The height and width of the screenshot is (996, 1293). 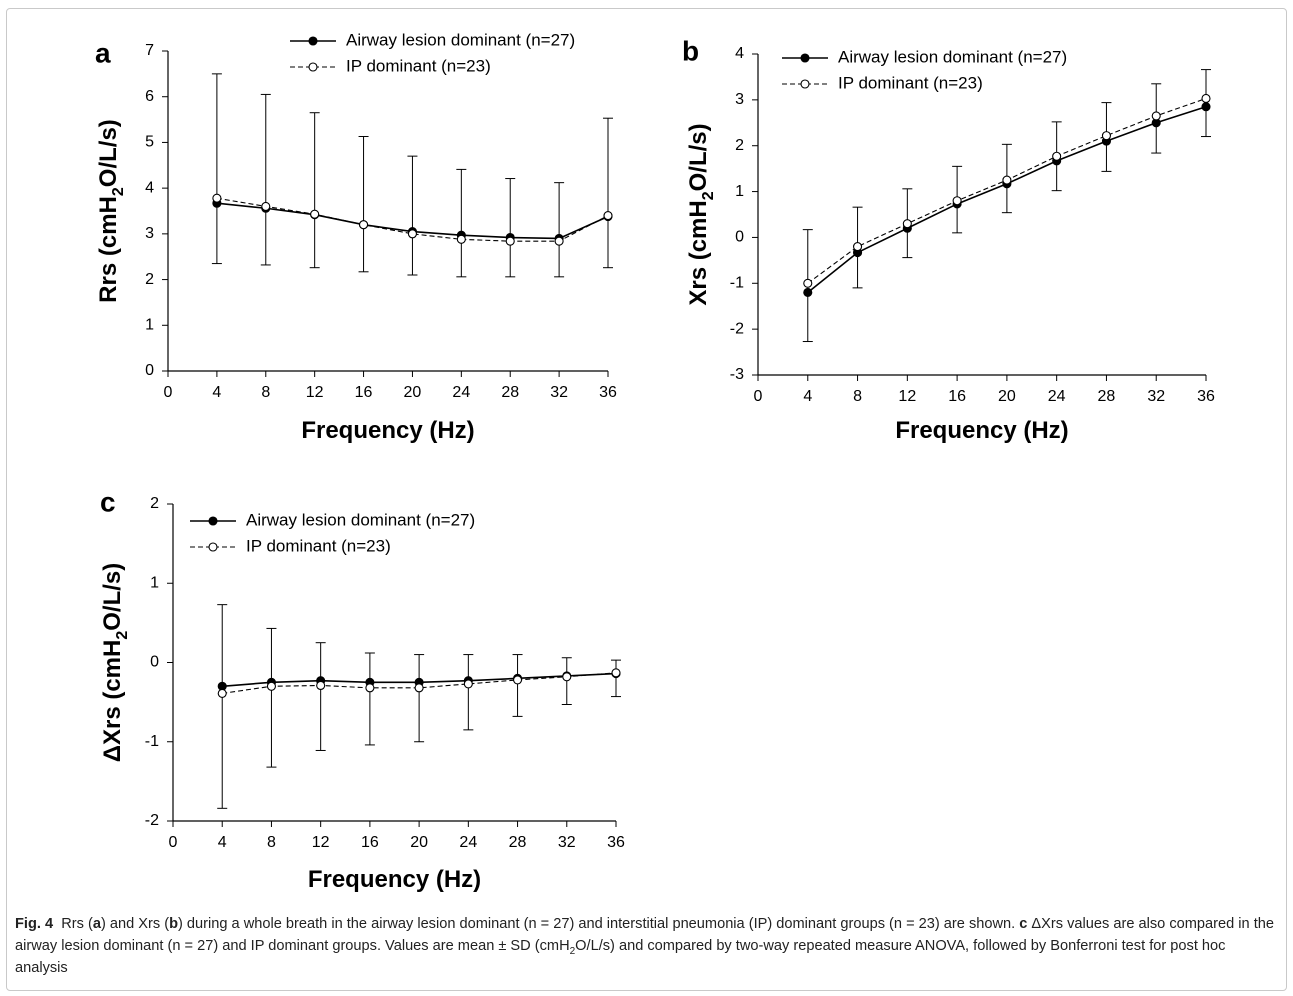 What do you see at coordinates (135, 924) in the screenshot?
I see `caption-part: ) and Xrs (` at bounding box center [135, 924].